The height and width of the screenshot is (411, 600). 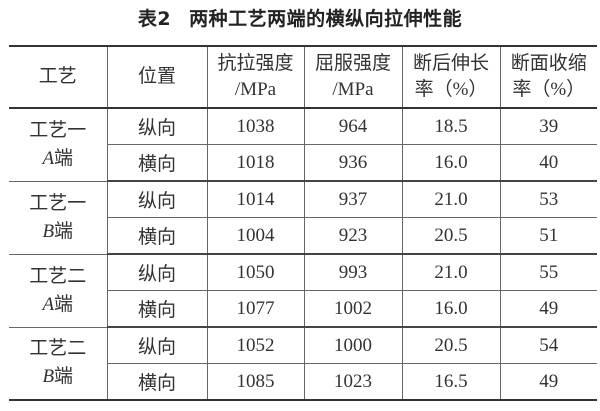 What do you see at coordinates (353, 272) in the screenshot?
I see `yield-strength-cell: 993` at bounding box center [353, 272].